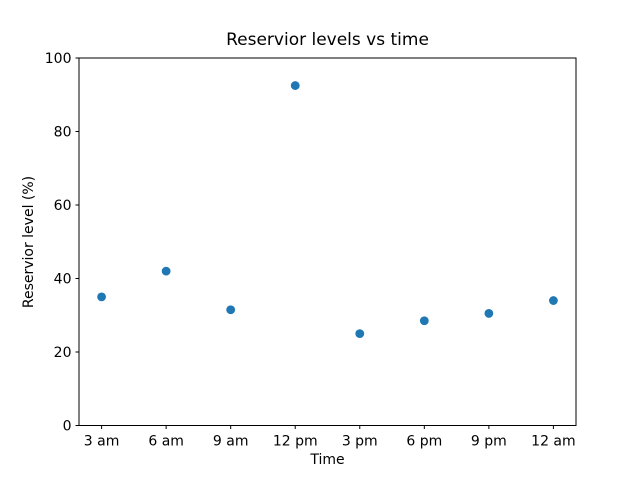 This screenshot has width=640, height=480. What do you see at coordinates (489, 442) in the screenshot?
I see `x-tick-label: 9 pm` at bounding box center [489, 442].